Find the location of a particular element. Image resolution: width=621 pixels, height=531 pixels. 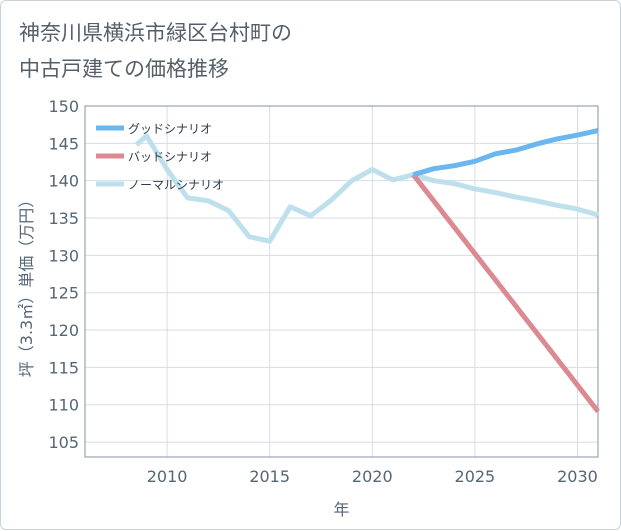

y-tick-labels: 105 110 115 120 125 130 135 140 145 150 is located at coordinates (63, 274).